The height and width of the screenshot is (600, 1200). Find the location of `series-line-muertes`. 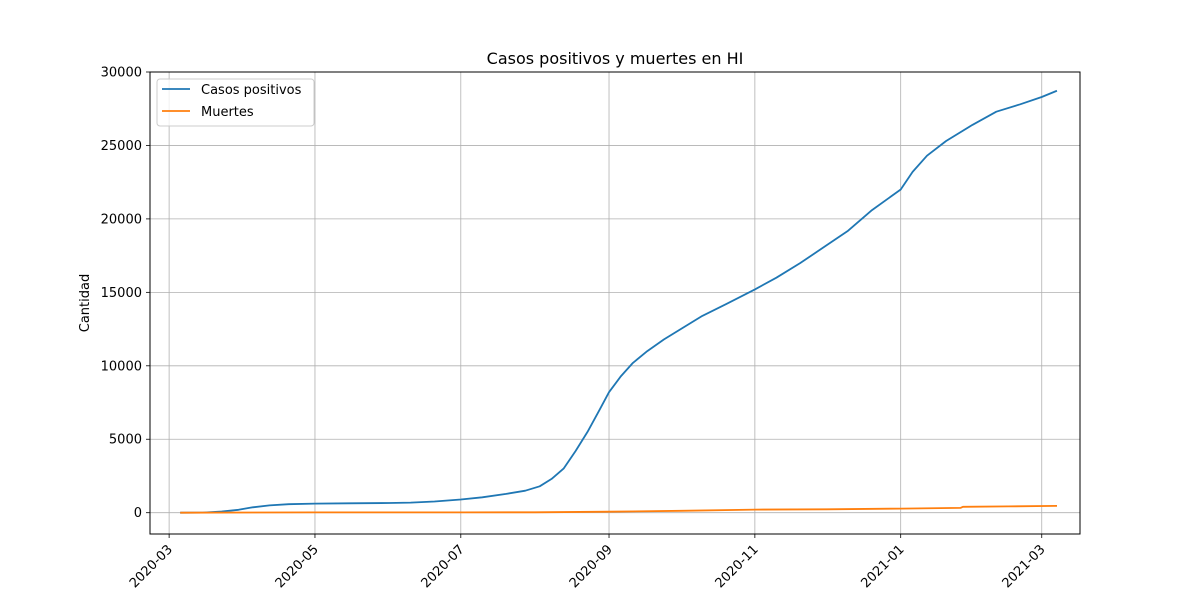

series-line-muertes is located at coordinates (618, 509).